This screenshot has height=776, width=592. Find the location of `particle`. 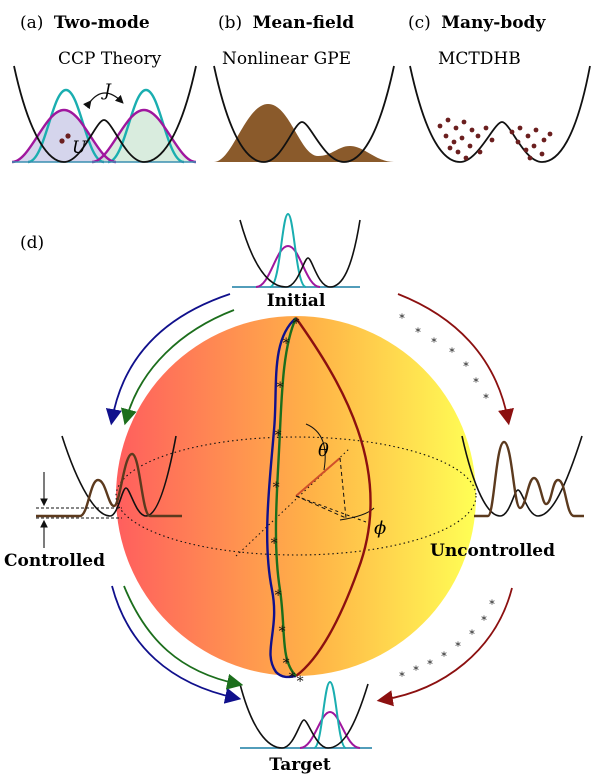

particle is located at coordinates (68, 136).